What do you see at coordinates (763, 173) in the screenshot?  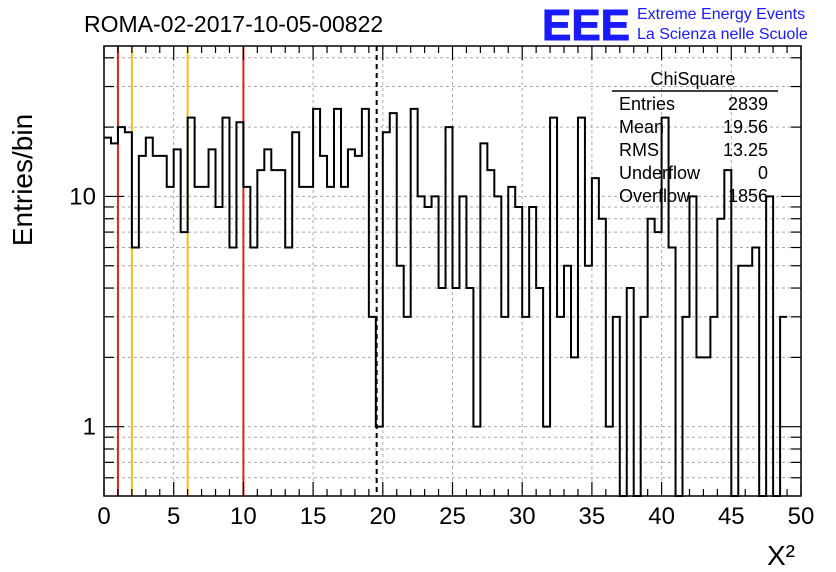 I see `stats-value: 0` at bounding box center [763, 173].